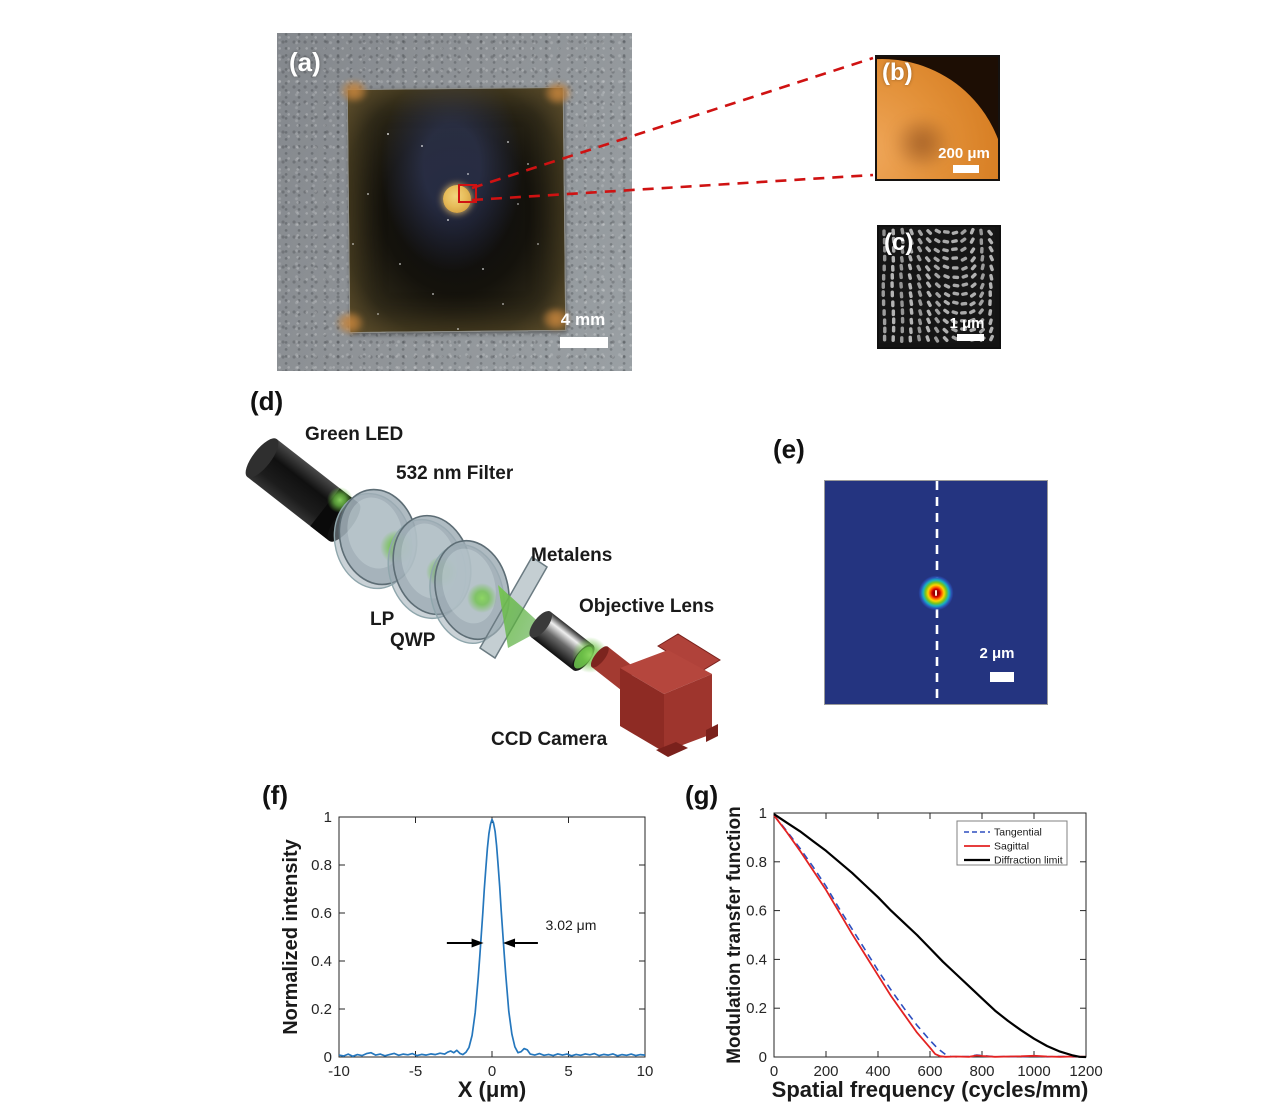  What do you see at coordinates (922, 143) in the screenshot?
I see `micrograph-smudge` at bounding box center [922, 143].